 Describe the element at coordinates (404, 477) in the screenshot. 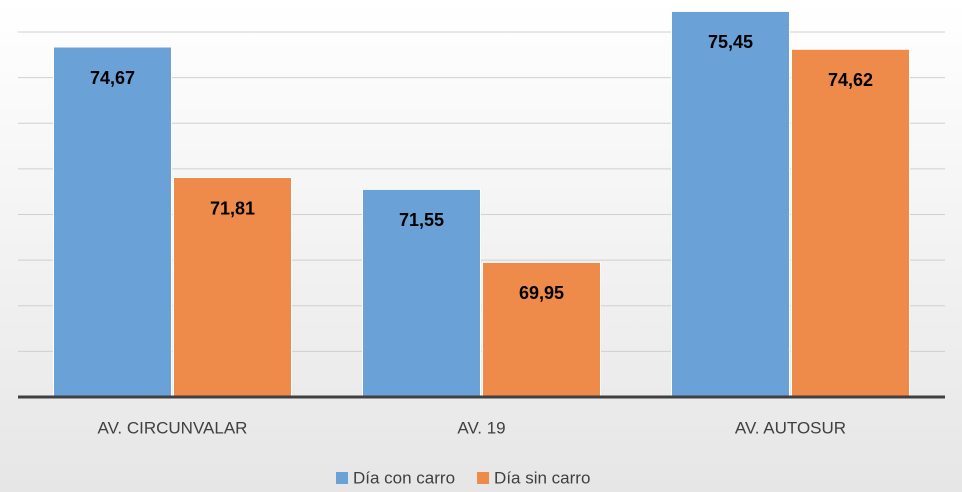

I see `legend-label: Día con carro` at that location.